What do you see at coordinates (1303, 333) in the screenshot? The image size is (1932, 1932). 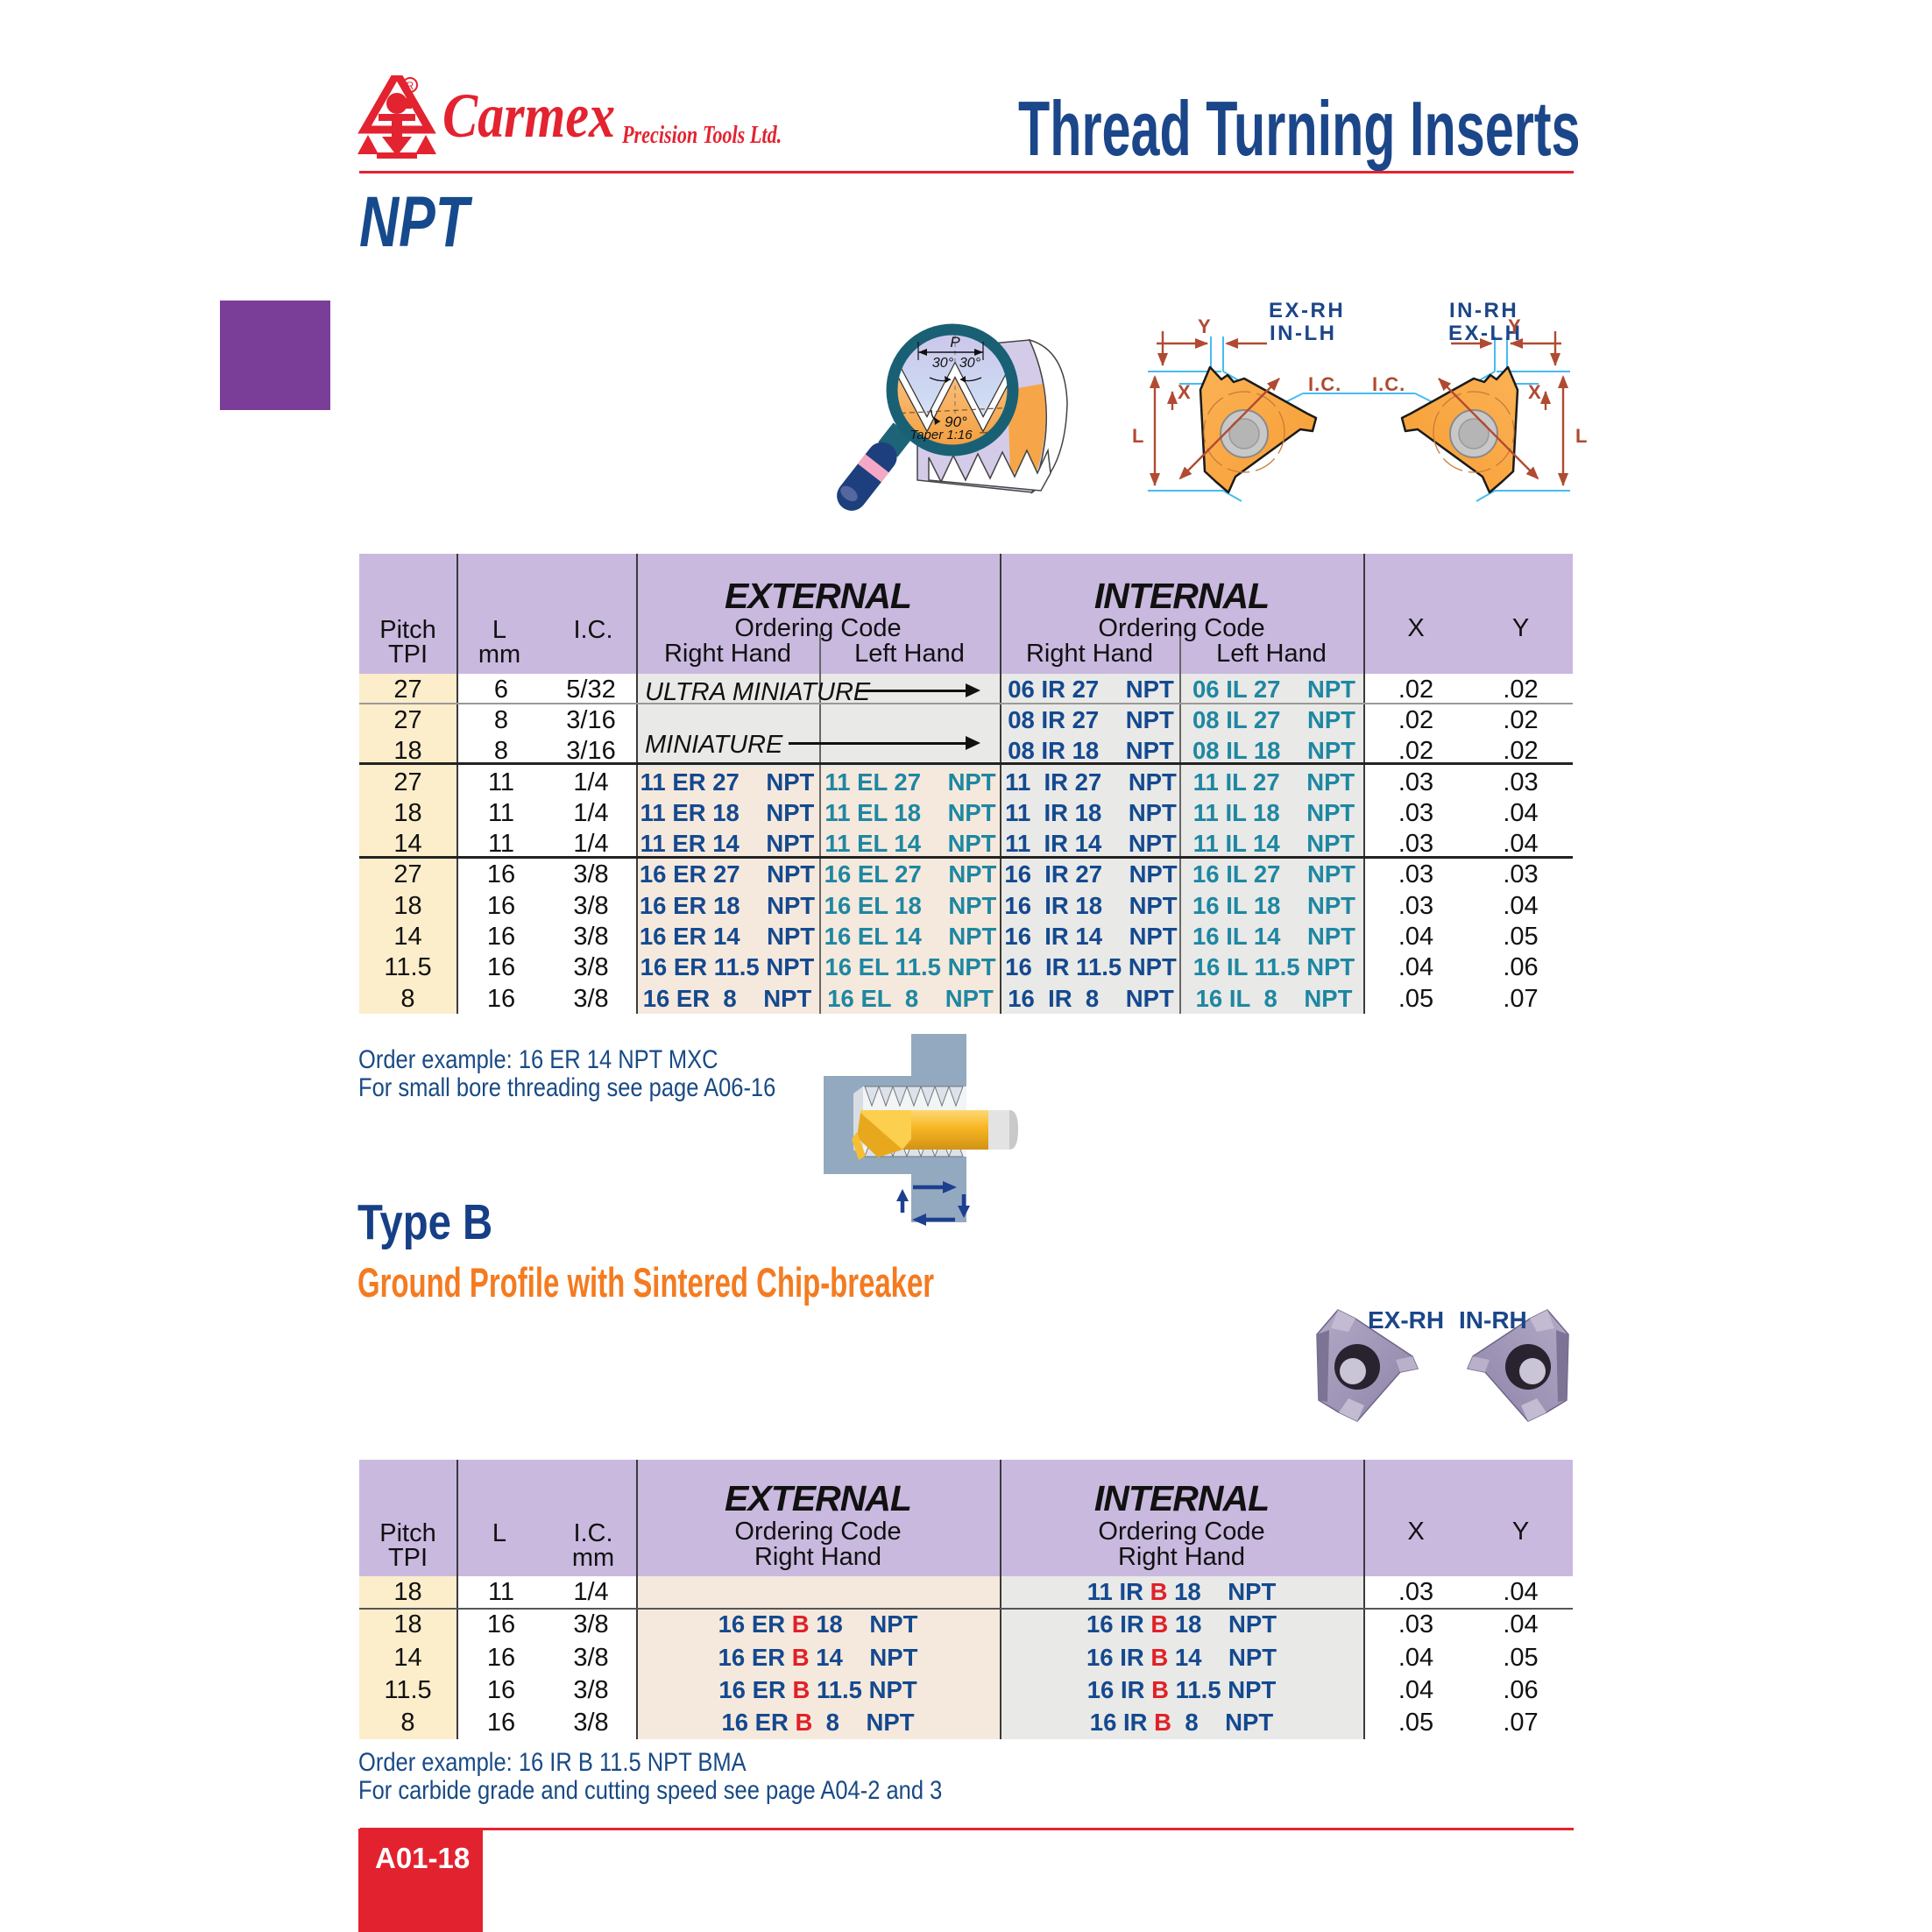 I see `svg-text: IN-LH` at bounding box center [1303, 333].